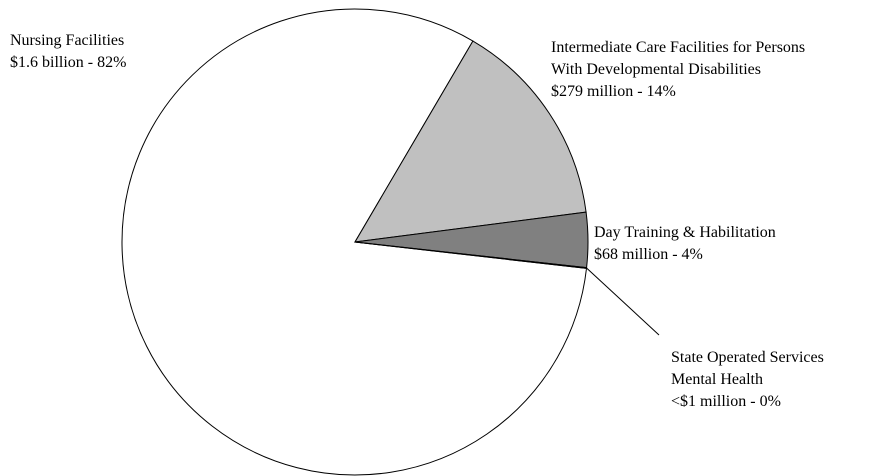 The width and height of the screenshot is (871, 476). Describe the element at coordinates (678, 47) in the screenshot. I see `data-label-line: Intermediate Care Facilities for Persons` at that location.